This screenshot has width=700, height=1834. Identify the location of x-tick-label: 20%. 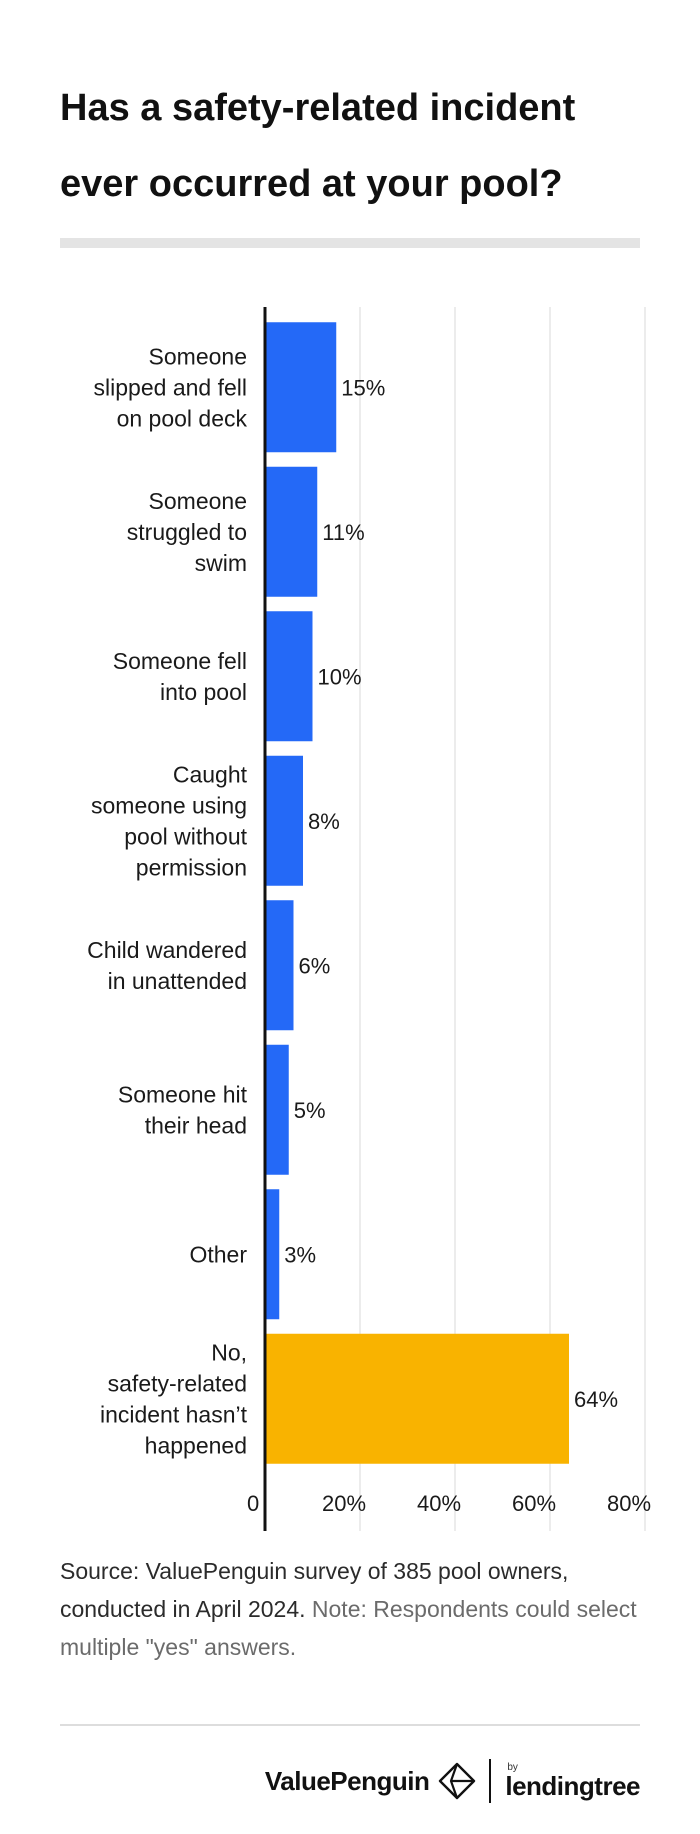
(344, 1503).